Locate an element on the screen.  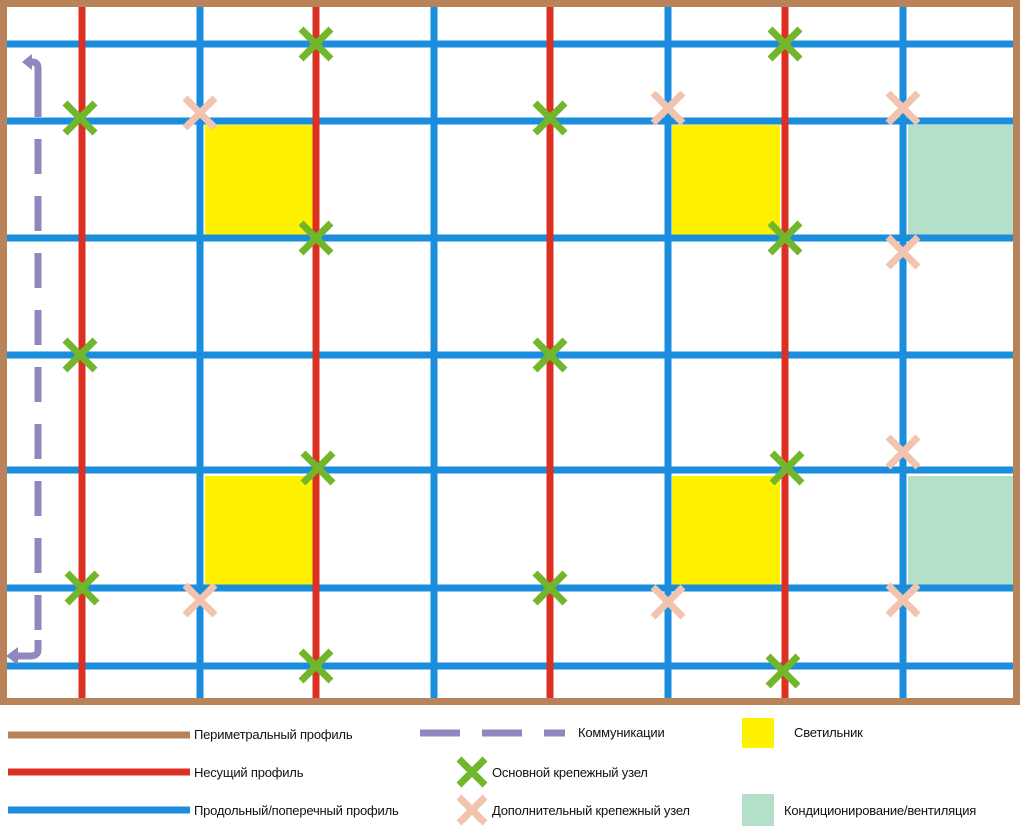
legend-label-perimeter: Периметральный профиль is located at coordinates (273, 734).